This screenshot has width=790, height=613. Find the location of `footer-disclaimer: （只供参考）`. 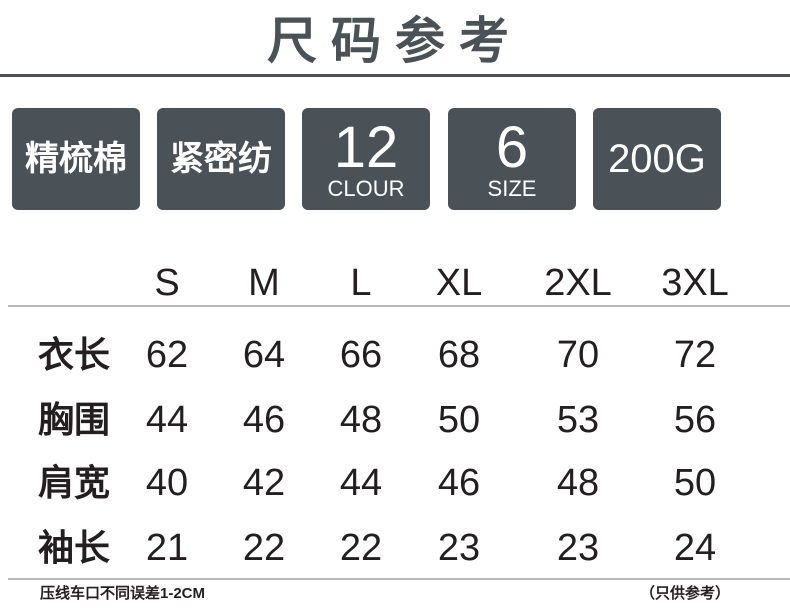

footer-disclaimer: （只供参考） is located at coordinates (685, 593).